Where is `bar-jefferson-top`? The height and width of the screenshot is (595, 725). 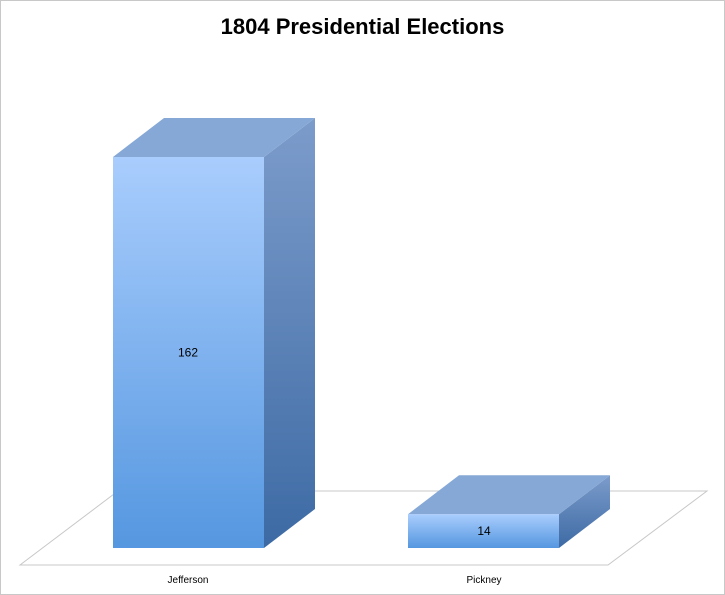
bar-jefferson-top is located at coordinates (214, 137).